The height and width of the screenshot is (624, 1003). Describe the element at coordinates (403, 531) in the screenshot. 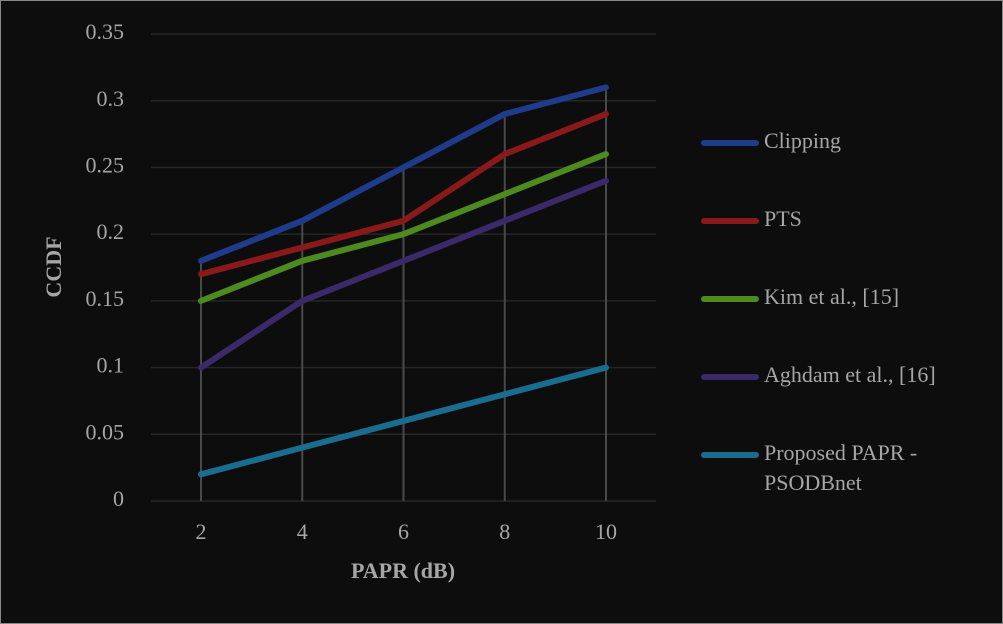

I see `x-tick-label: 6` at that location.